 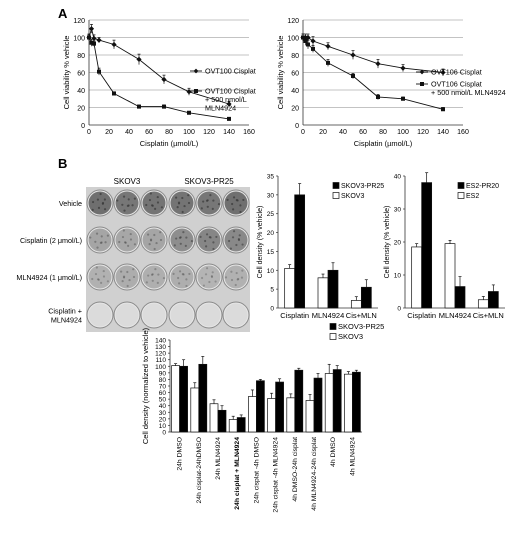 I want to click on row-label: Cisplatin + MLN4924, so click(x=65, y=316).